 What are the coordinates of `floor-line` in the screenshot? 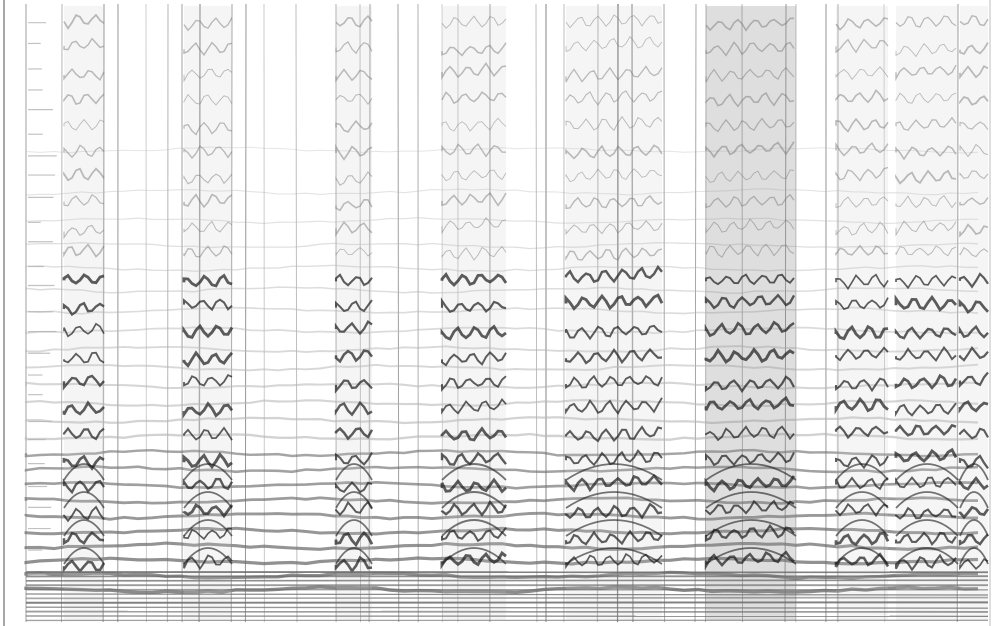 It's located at (507, 594).